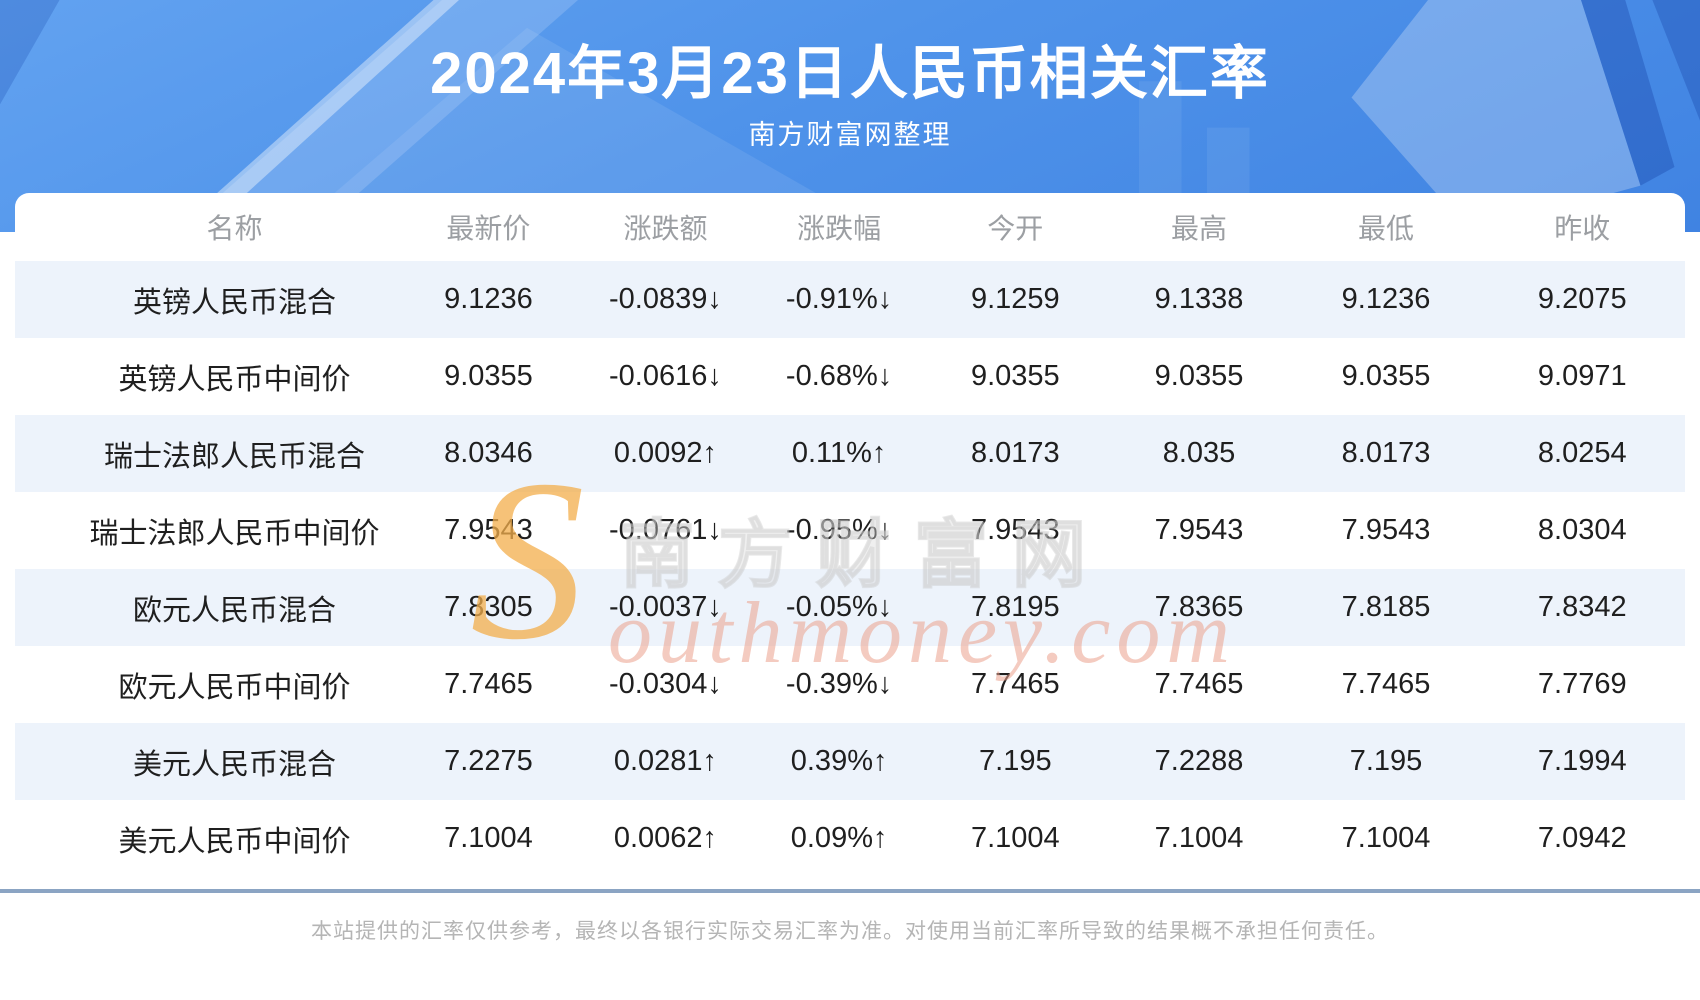  What do you see at coordinates (234, 228) in the screenshot?
I see `col-header-name: 名称` at bounding box center [234, 228].